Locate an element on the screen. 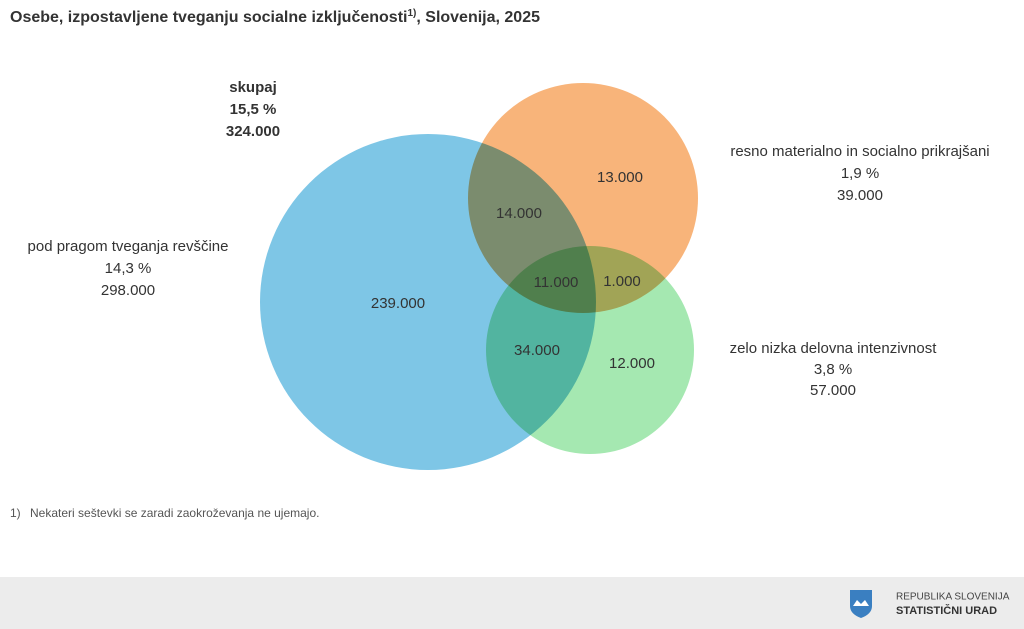 Image resolution: width=1024 pixels, height=629 pixels. set-label: pod pragom tveganja revščine is located at coordinates (128, 246).